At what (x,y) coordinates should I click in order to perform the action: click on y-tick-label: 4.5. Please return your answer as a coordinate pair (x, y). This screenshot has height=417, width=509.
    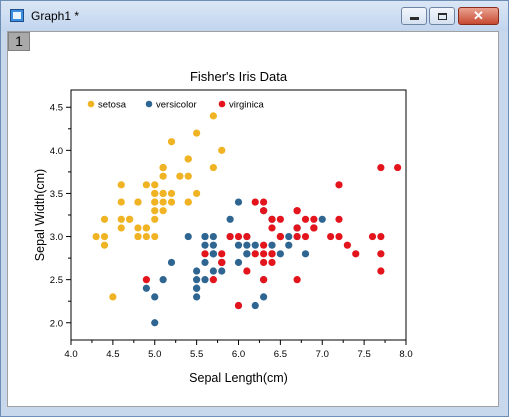
    Looking at the image, I should click on (56, 108).